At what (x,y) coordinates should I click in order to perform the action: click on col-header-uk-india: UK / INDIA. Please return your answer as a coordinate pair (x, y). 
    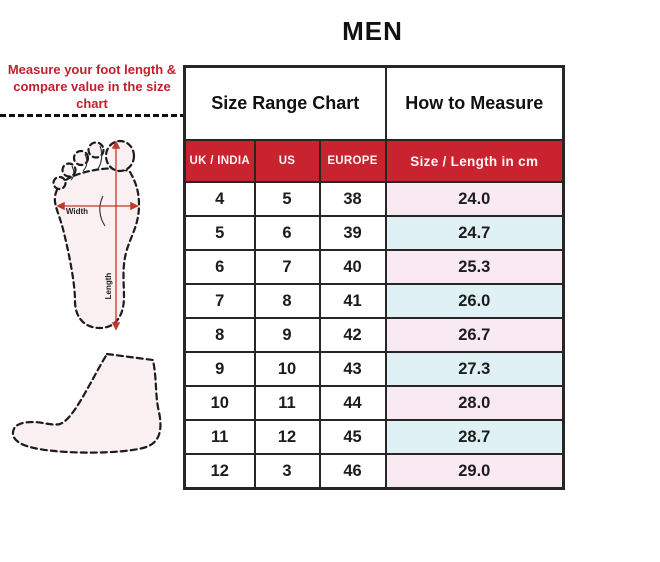
    Looking at the image, I should click on (219, 161).